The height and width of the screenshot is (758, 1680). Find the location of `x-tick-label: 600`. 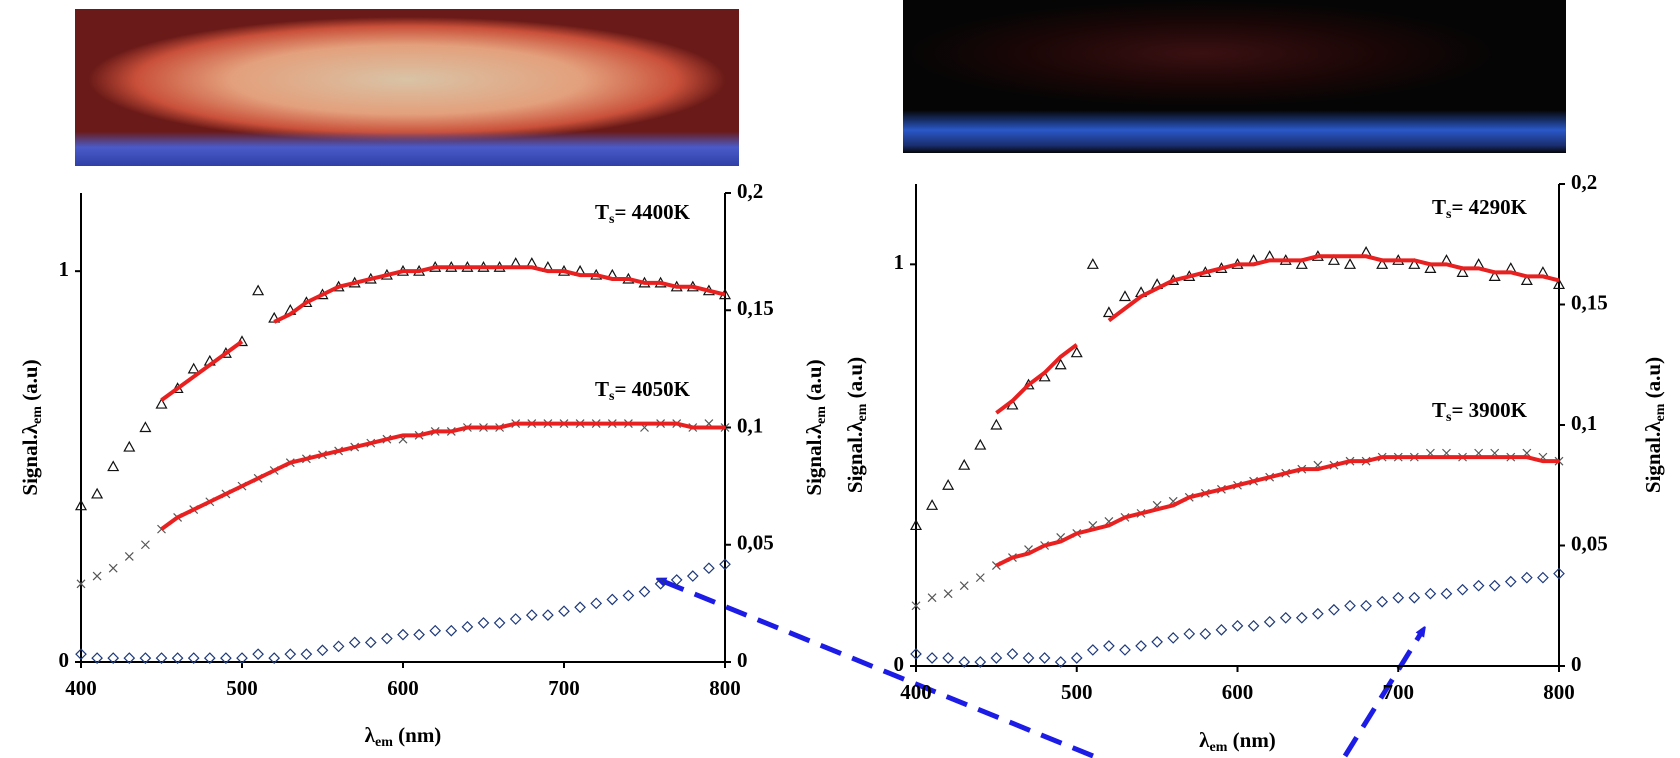

x-tick-label: 600 is located at coordinates (1238, 692).